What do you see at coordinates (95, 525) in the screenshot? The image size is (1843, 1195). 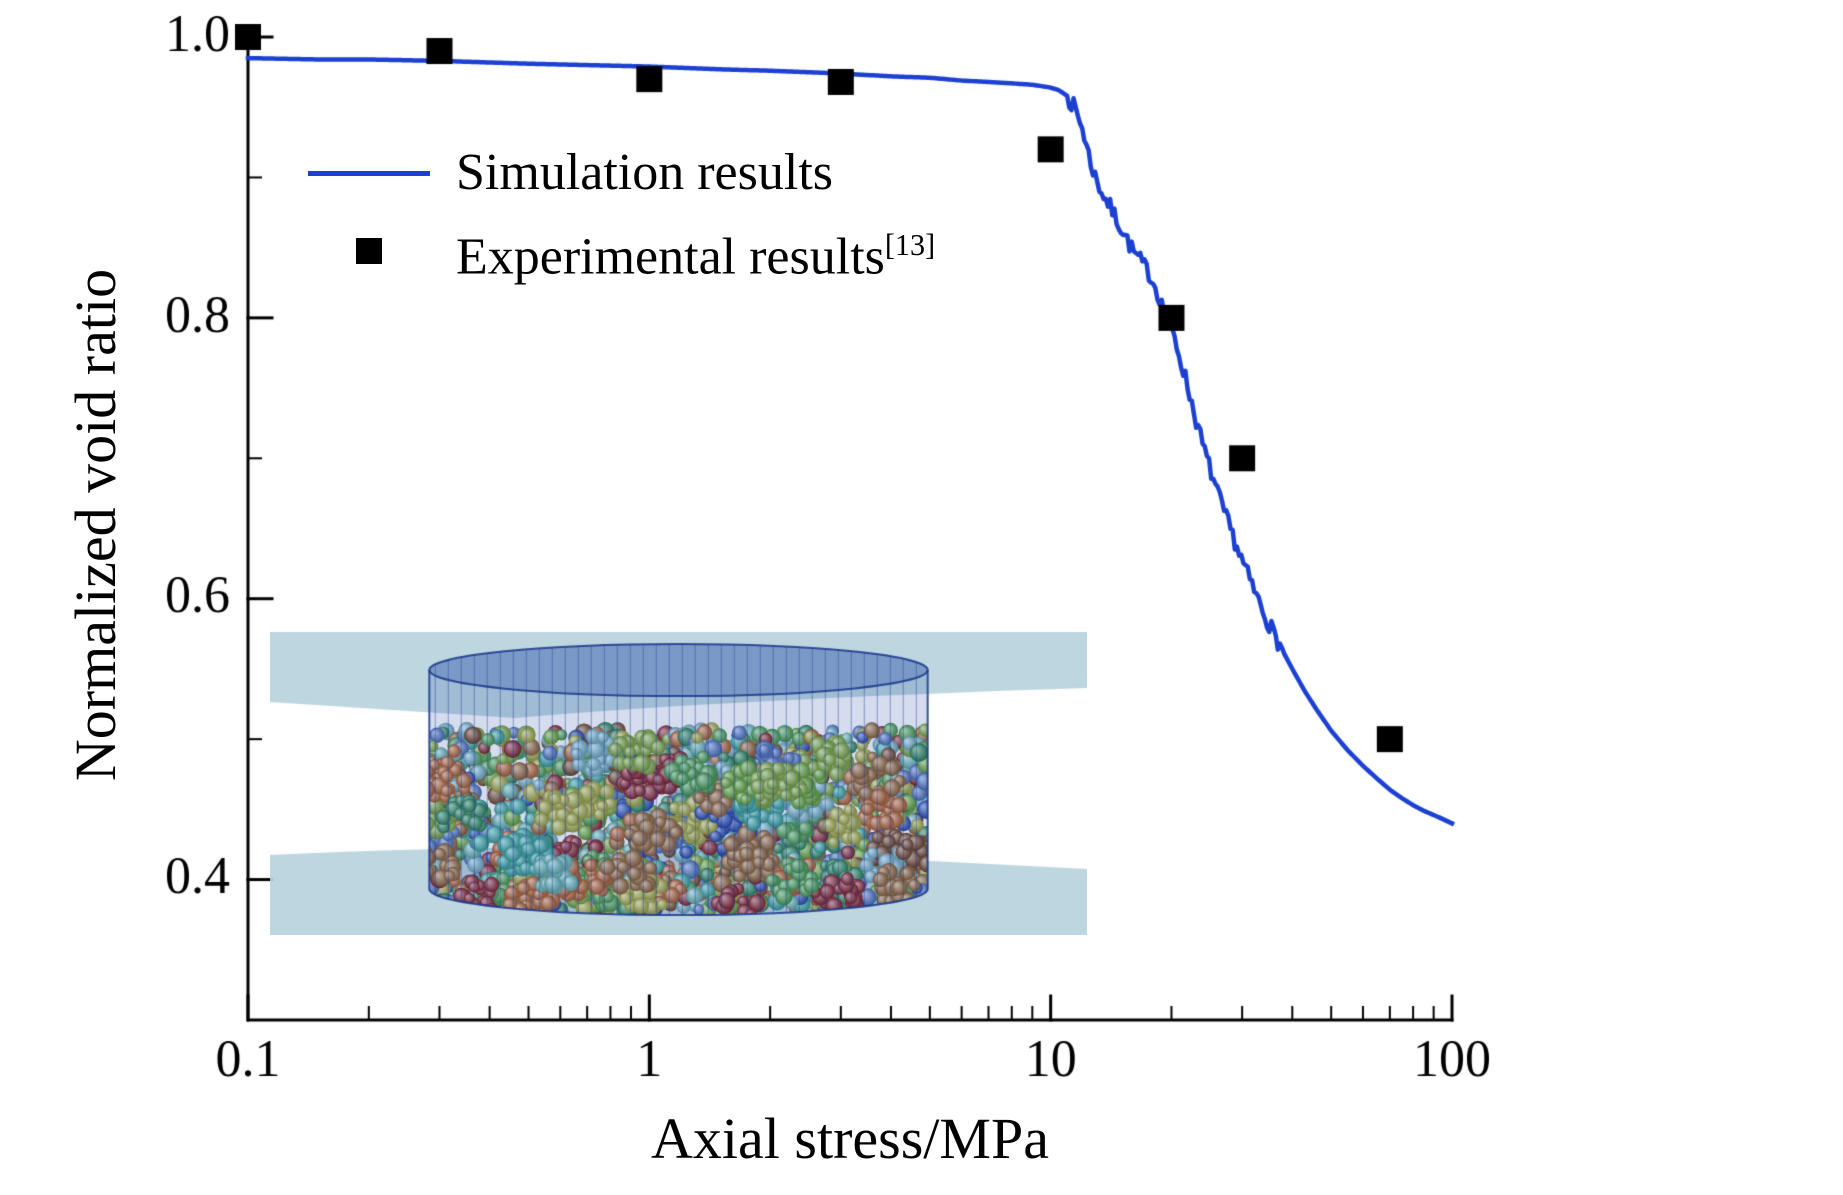 I see `y-axis-title: Normalized void ratio` at bounding box center [95, 525].